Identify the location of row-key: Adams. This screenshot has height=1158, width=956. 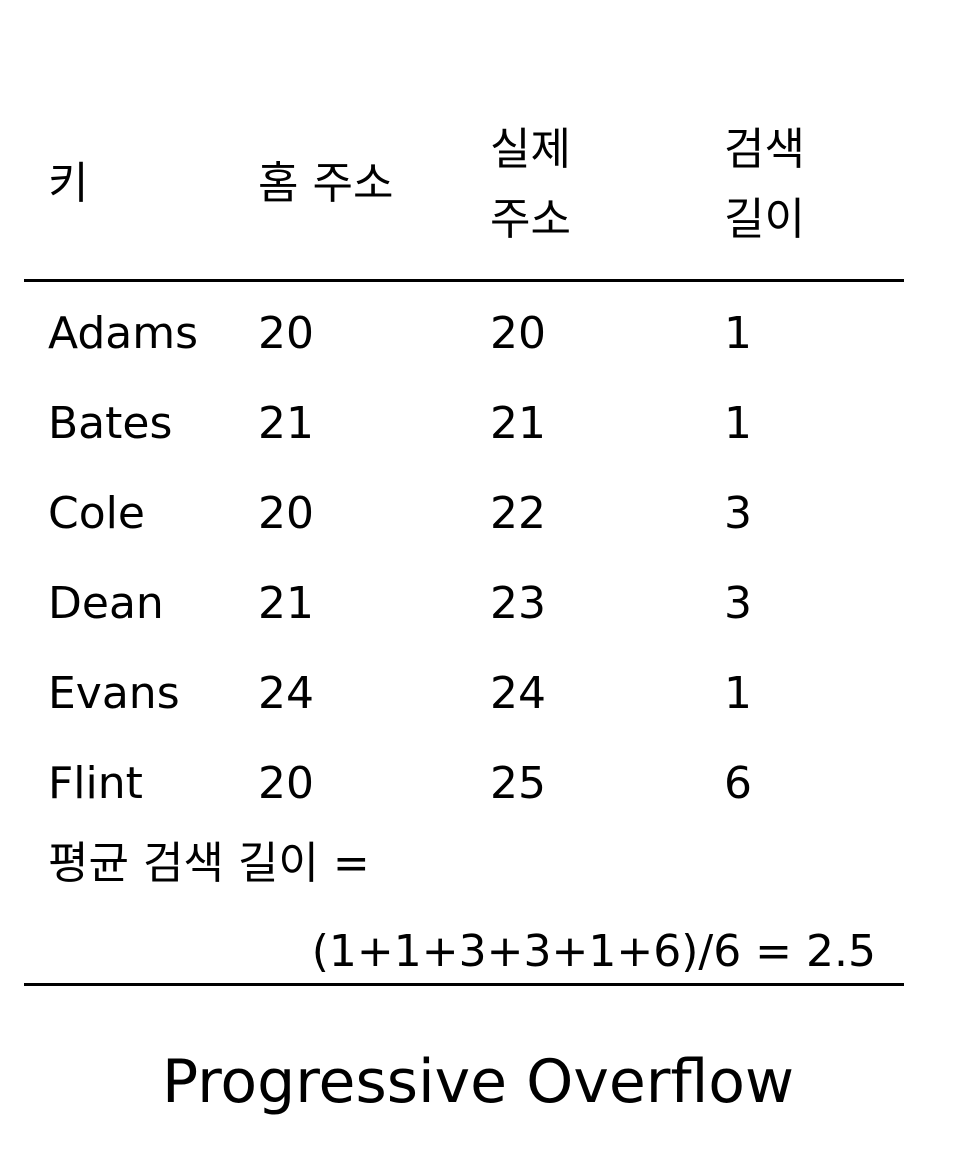
(123, 333).